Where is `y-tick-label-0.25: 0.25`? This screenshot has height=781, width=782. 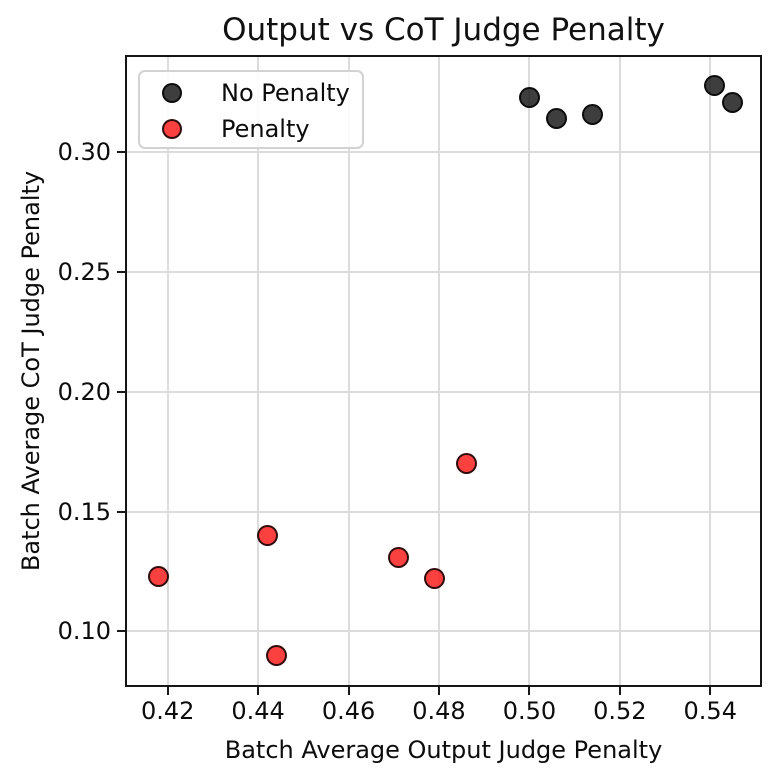
y-tick-label-0.25: 0.25 is located at coordinates (84, 272).